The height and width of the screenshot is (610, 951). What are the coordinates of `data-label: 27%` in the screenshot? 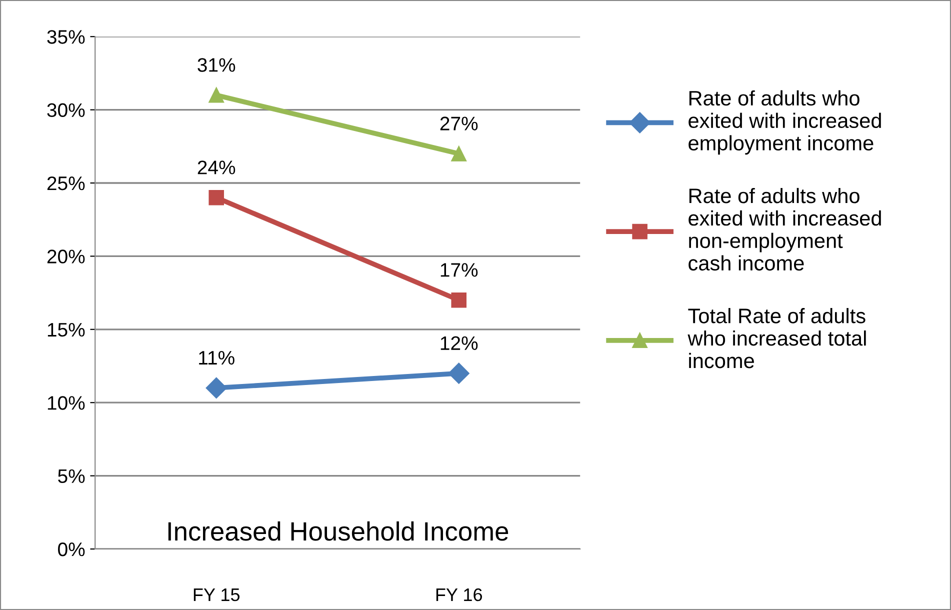 It's located at (459, 123).